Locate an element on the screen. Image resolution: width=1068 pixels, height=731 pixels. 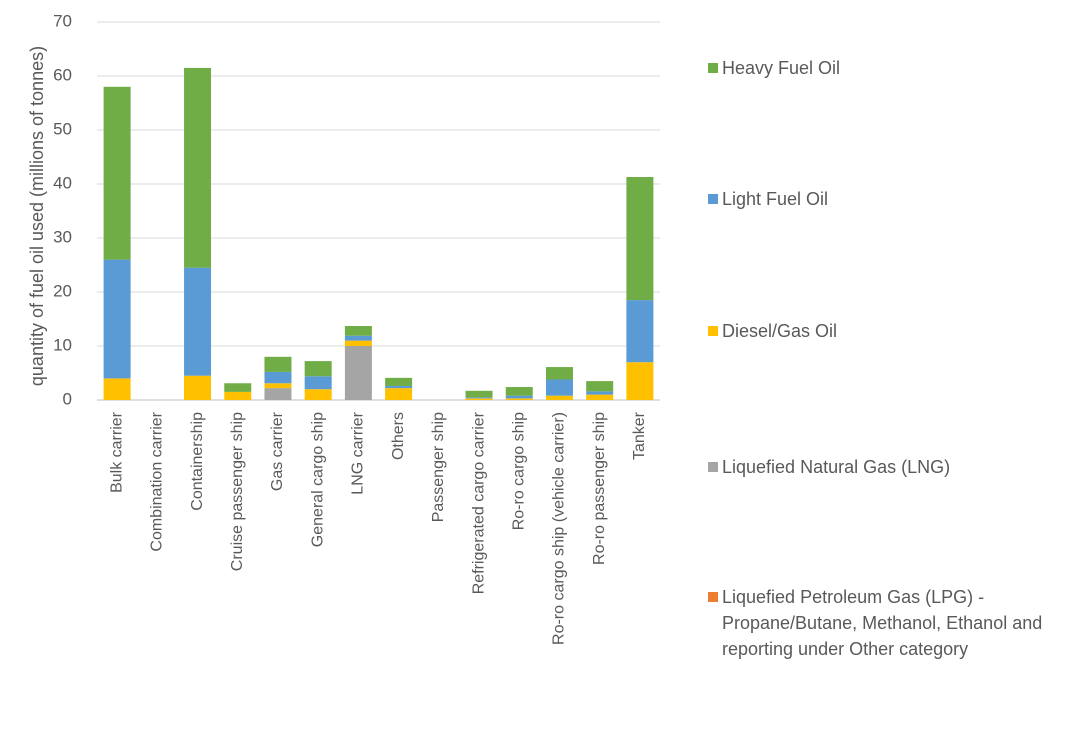
x-tick-label: Ro-ro cargo ship is located at coordinates (518, 471).